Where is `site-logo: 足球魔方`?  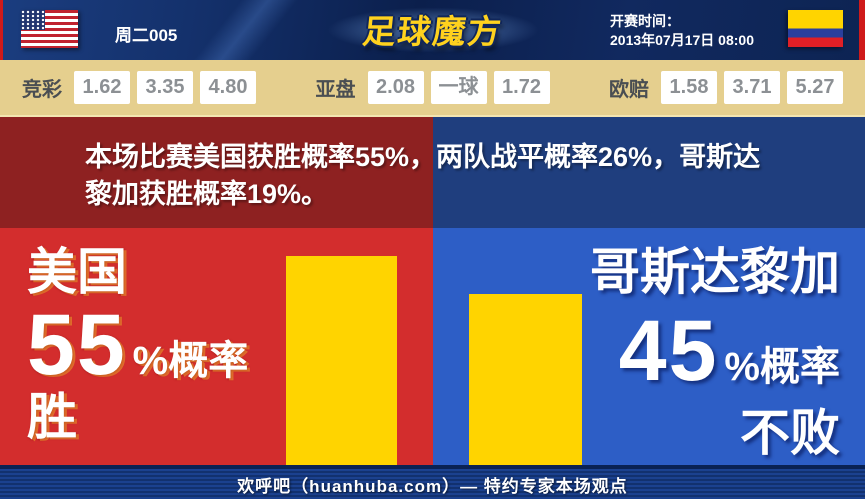
site-logo: 足球魔方 is located at coordinates (433, 30).